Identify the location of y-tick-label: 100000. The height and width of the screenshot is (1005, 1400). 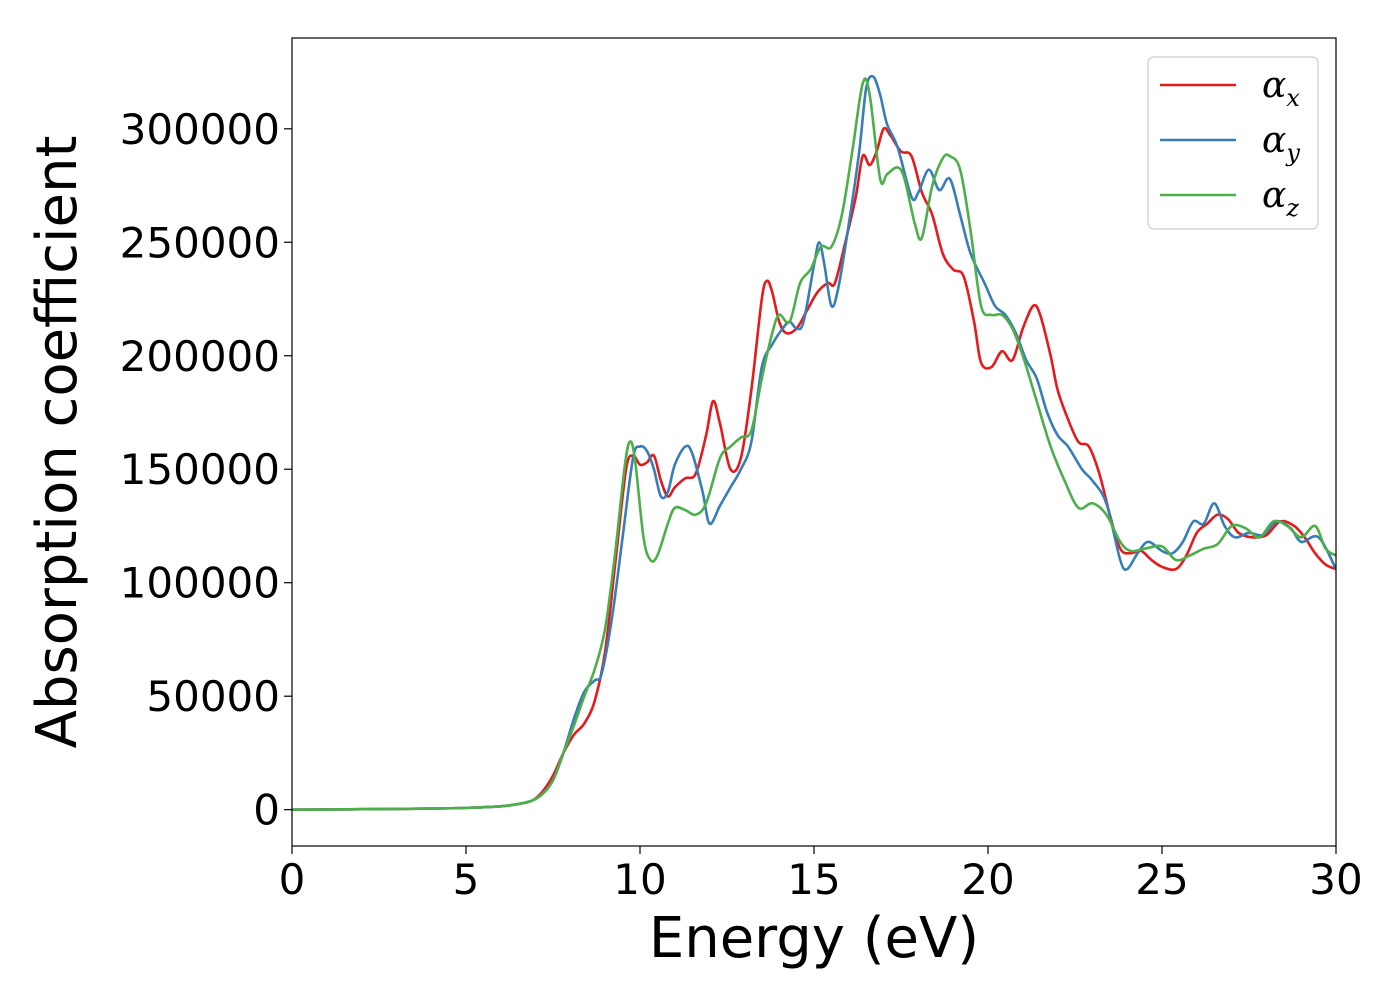
(200, 583).